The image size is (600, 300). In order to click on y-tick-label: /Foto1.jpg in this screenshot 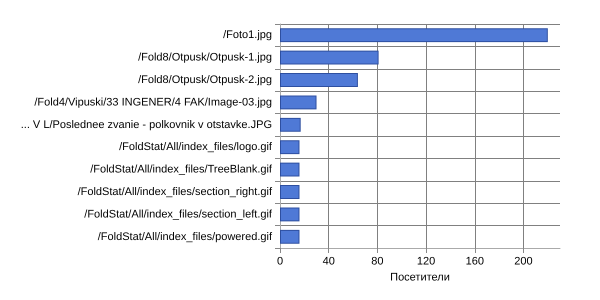, I will do `click(247, 35)`.